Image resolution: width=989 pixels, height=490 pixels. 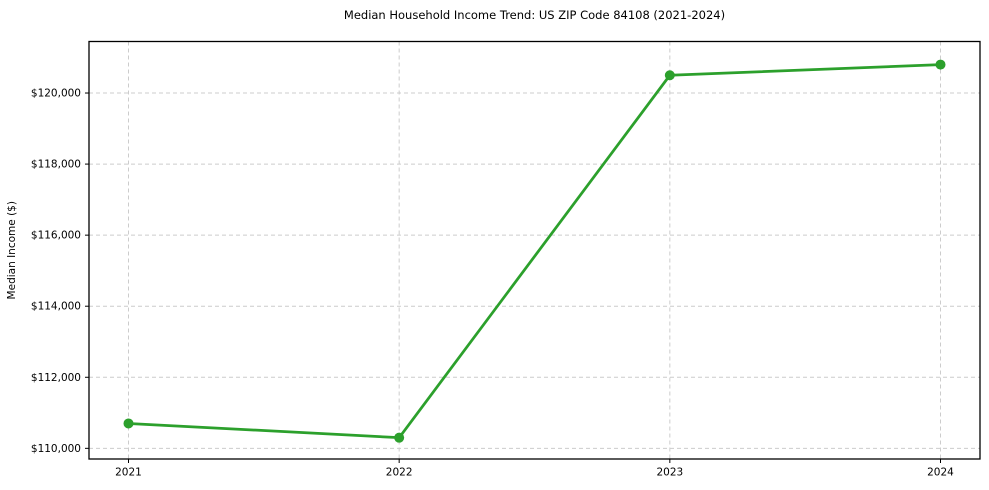 I want to click on y-tick-label: $118,000, so click(x=56, y=165).